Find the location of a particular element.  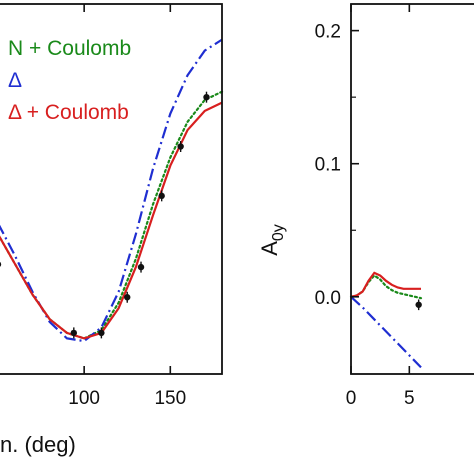

right-curves is located at coordinates (386, 320).